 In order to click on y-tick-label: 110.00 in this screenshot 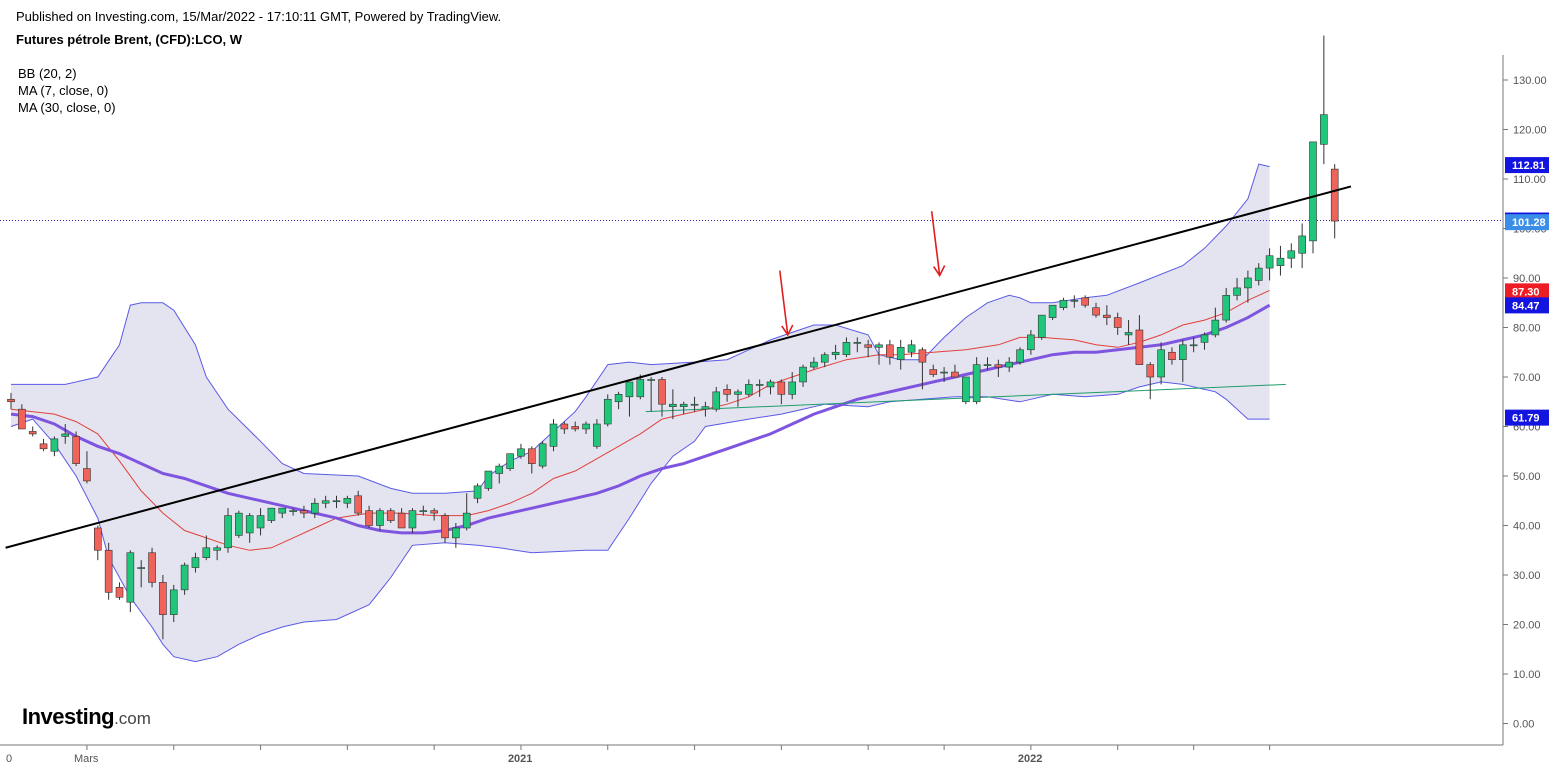, I will do `click(1529, 180)`.